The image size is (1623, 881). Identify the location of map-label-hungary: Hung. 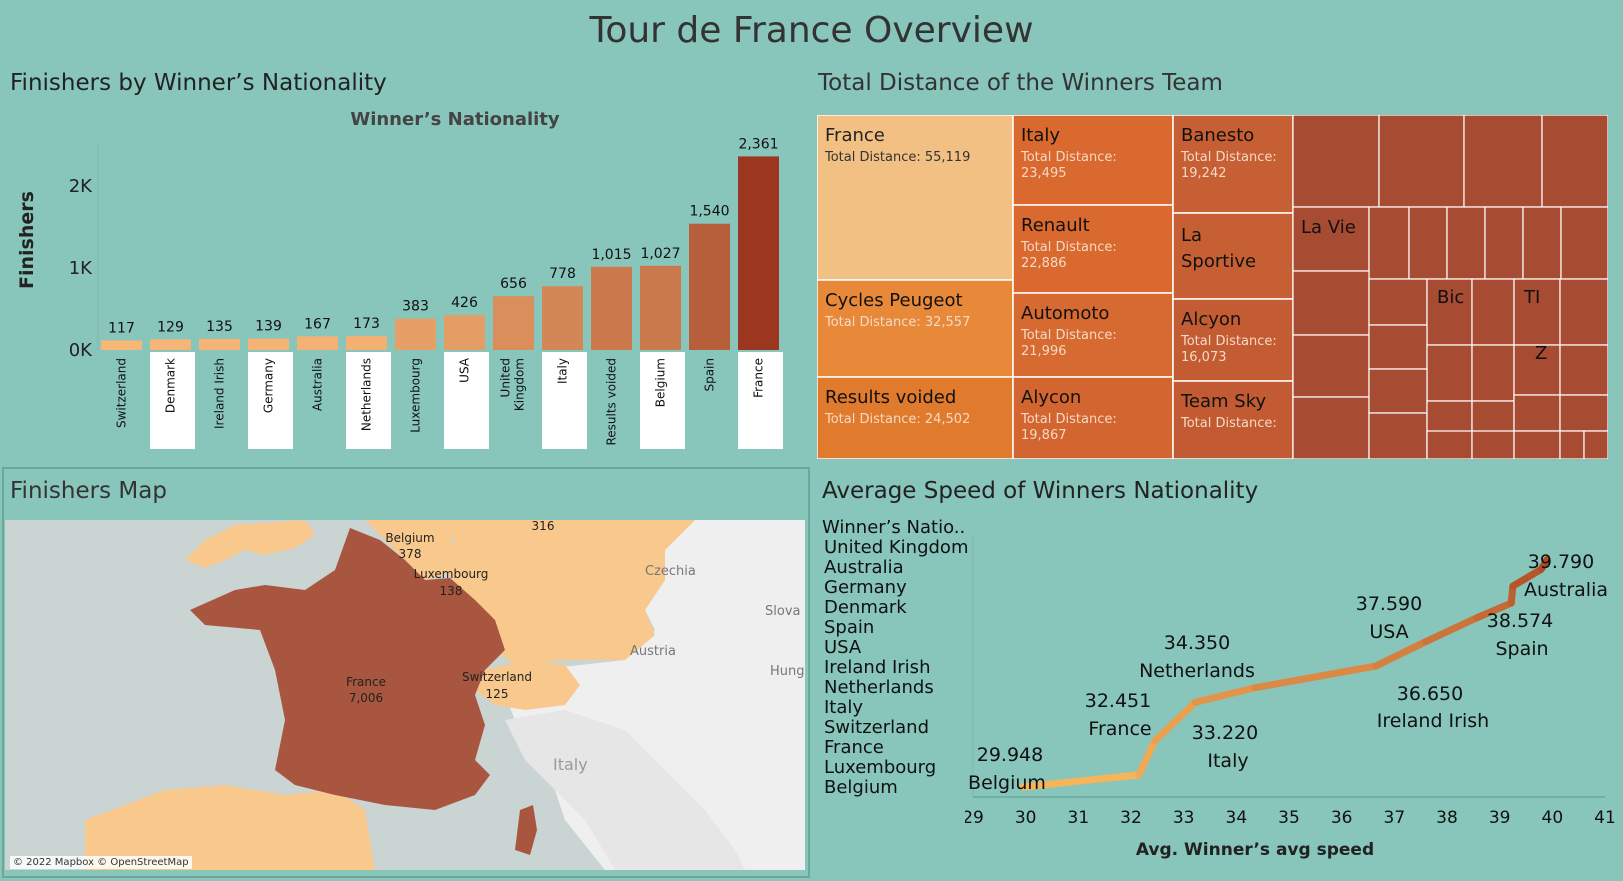
(787, 671).